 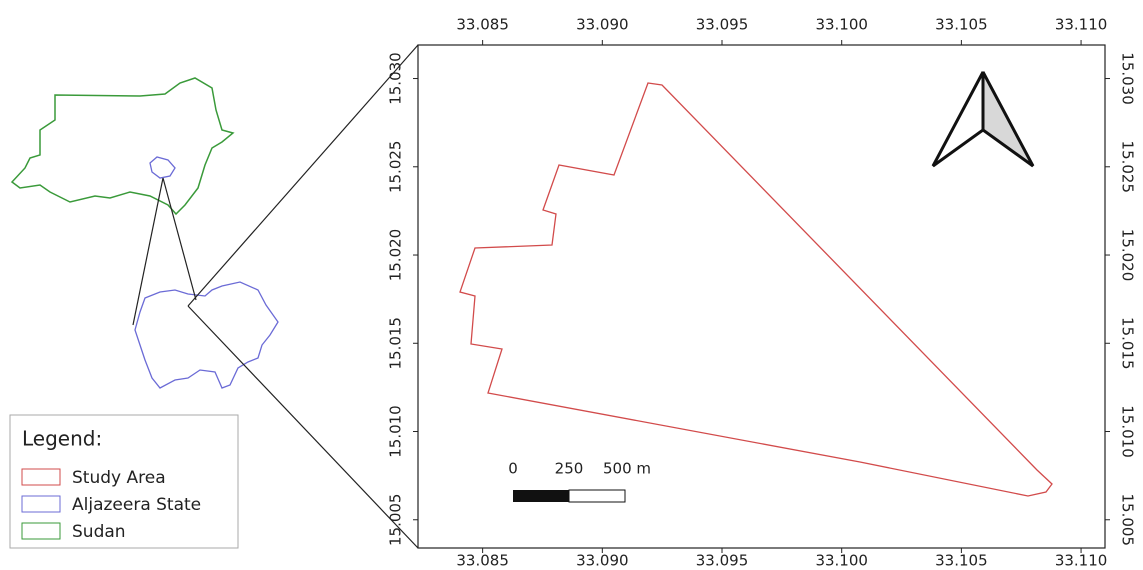 I want to click on state-outline-small, so click(x=162, y=167).